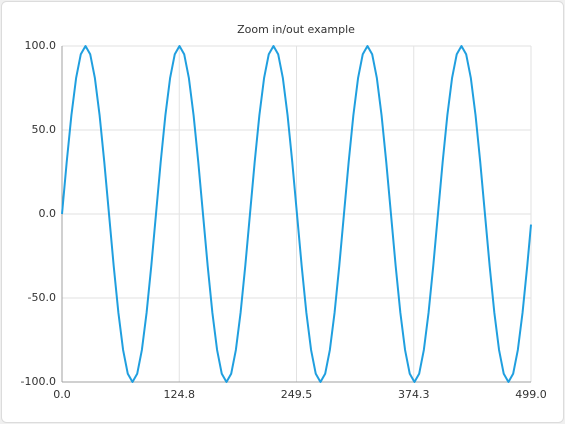 The height and width of the screenshot is (424, 565). What do you see at coordinates (42, 297) in the screenshot?
I see `y-tick-label: -50.0` at bounding box center [42, 297].